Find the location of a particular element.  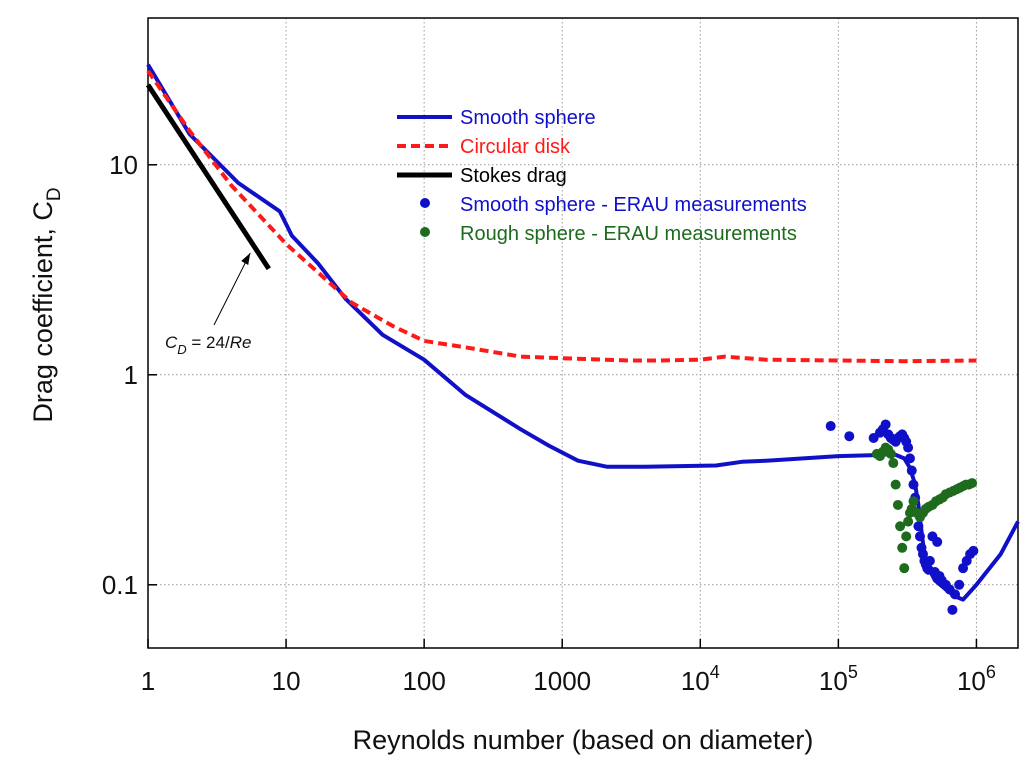

x-tick-exponent: 5 is located at coordinates (853, 672).